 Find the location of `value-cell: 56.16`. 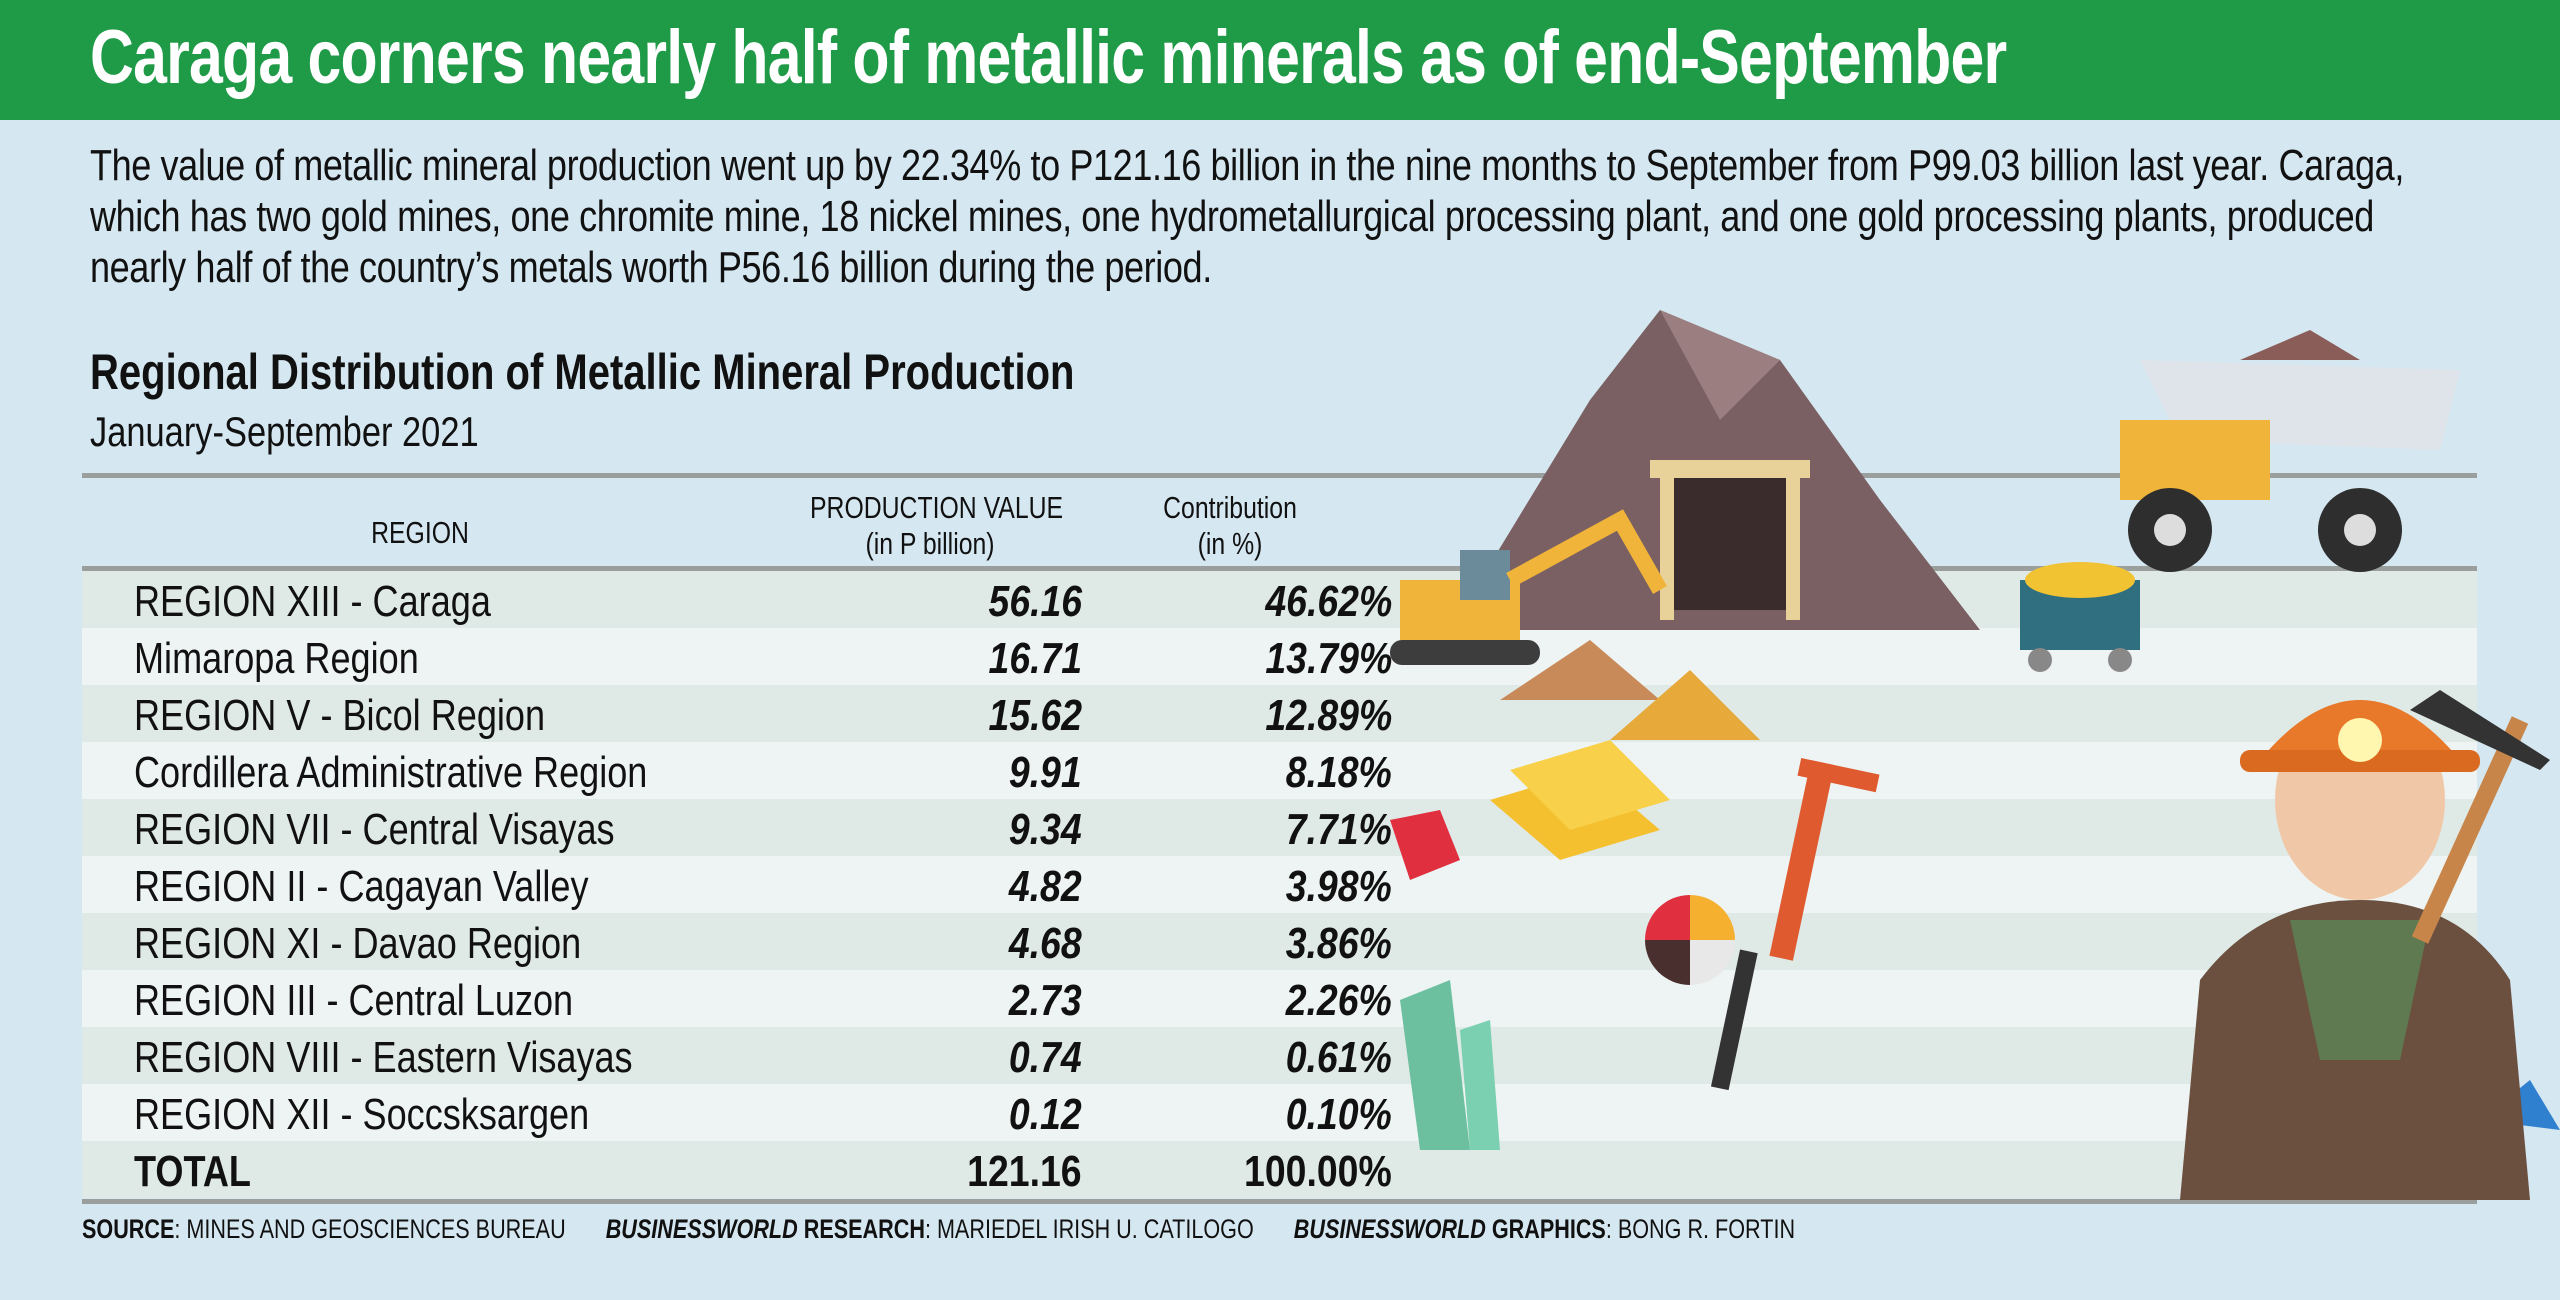

value-cell: 56.16 is located at coordinates (1035, 601).